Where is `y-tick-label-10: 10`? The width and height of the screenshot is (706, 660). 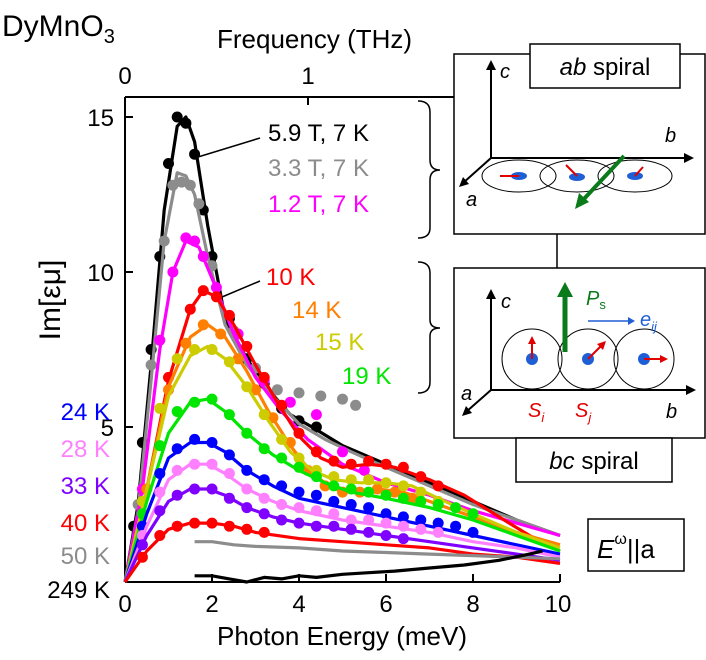 y-tick-label-10: 10 is located at coordinates (100, 273).